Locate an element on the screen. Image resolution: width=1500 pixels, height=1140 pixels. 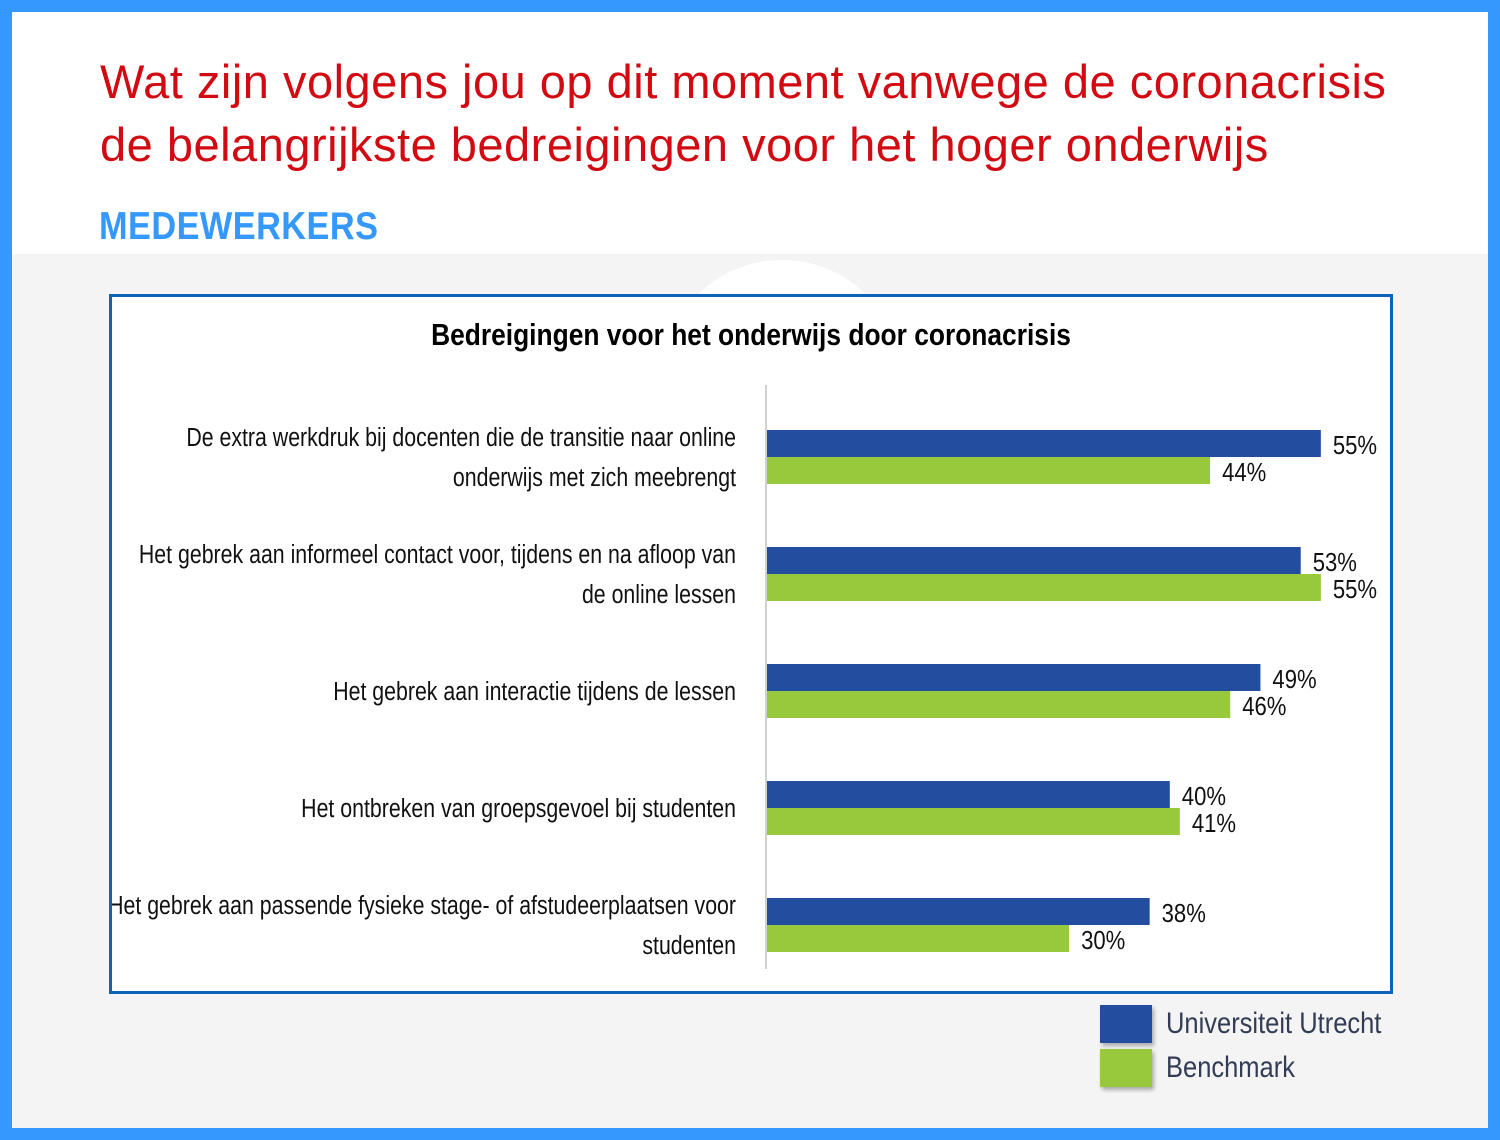
data-label: 41% is located at coordinates (1214, 823).